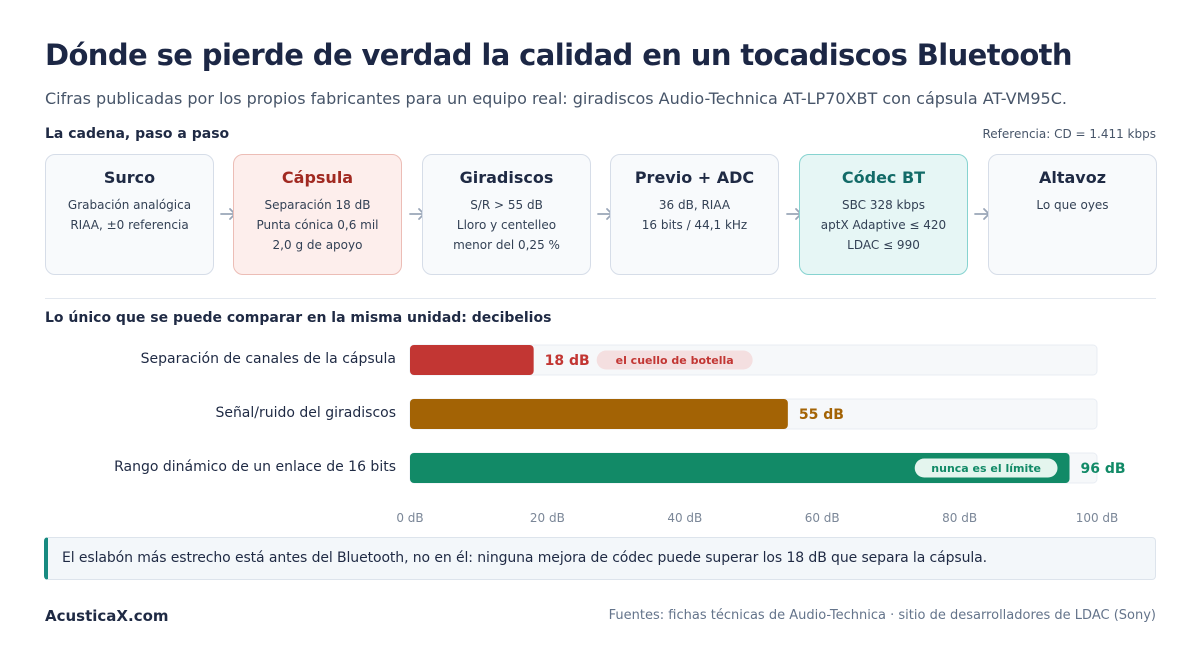 The width and height of the screenshot is (1200, 654). Describe the element at coordinates (129, 225) in the screenshot. I see `chain-step-line: RIAA, ±0 referencia` at that location.